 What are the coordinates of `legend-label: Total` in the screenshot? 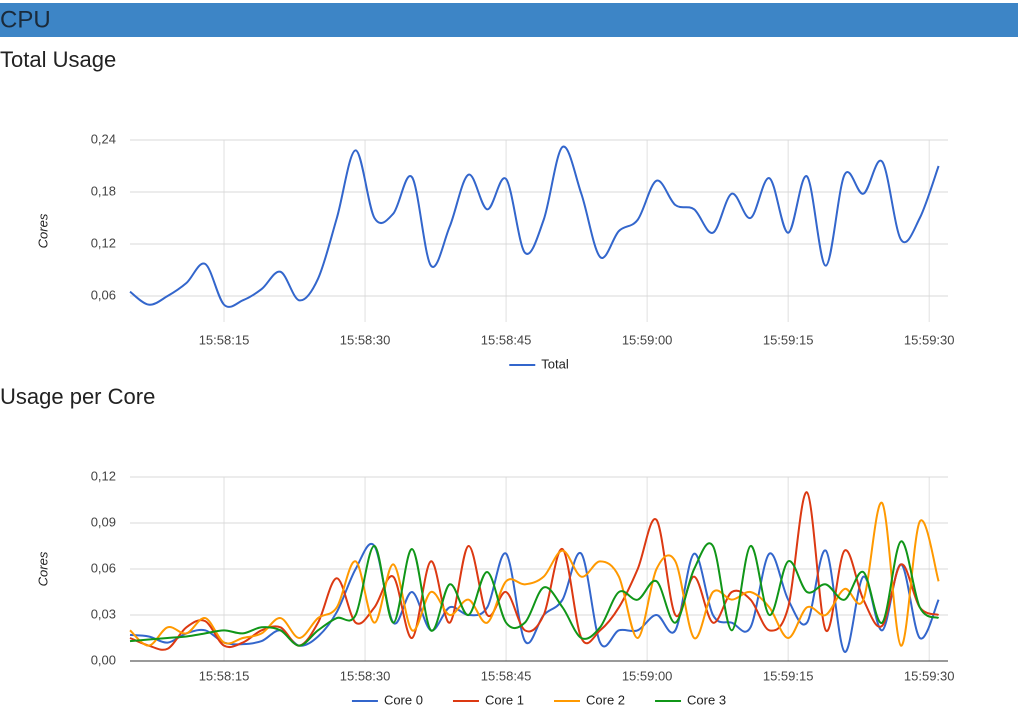 It's located at (555, 363).